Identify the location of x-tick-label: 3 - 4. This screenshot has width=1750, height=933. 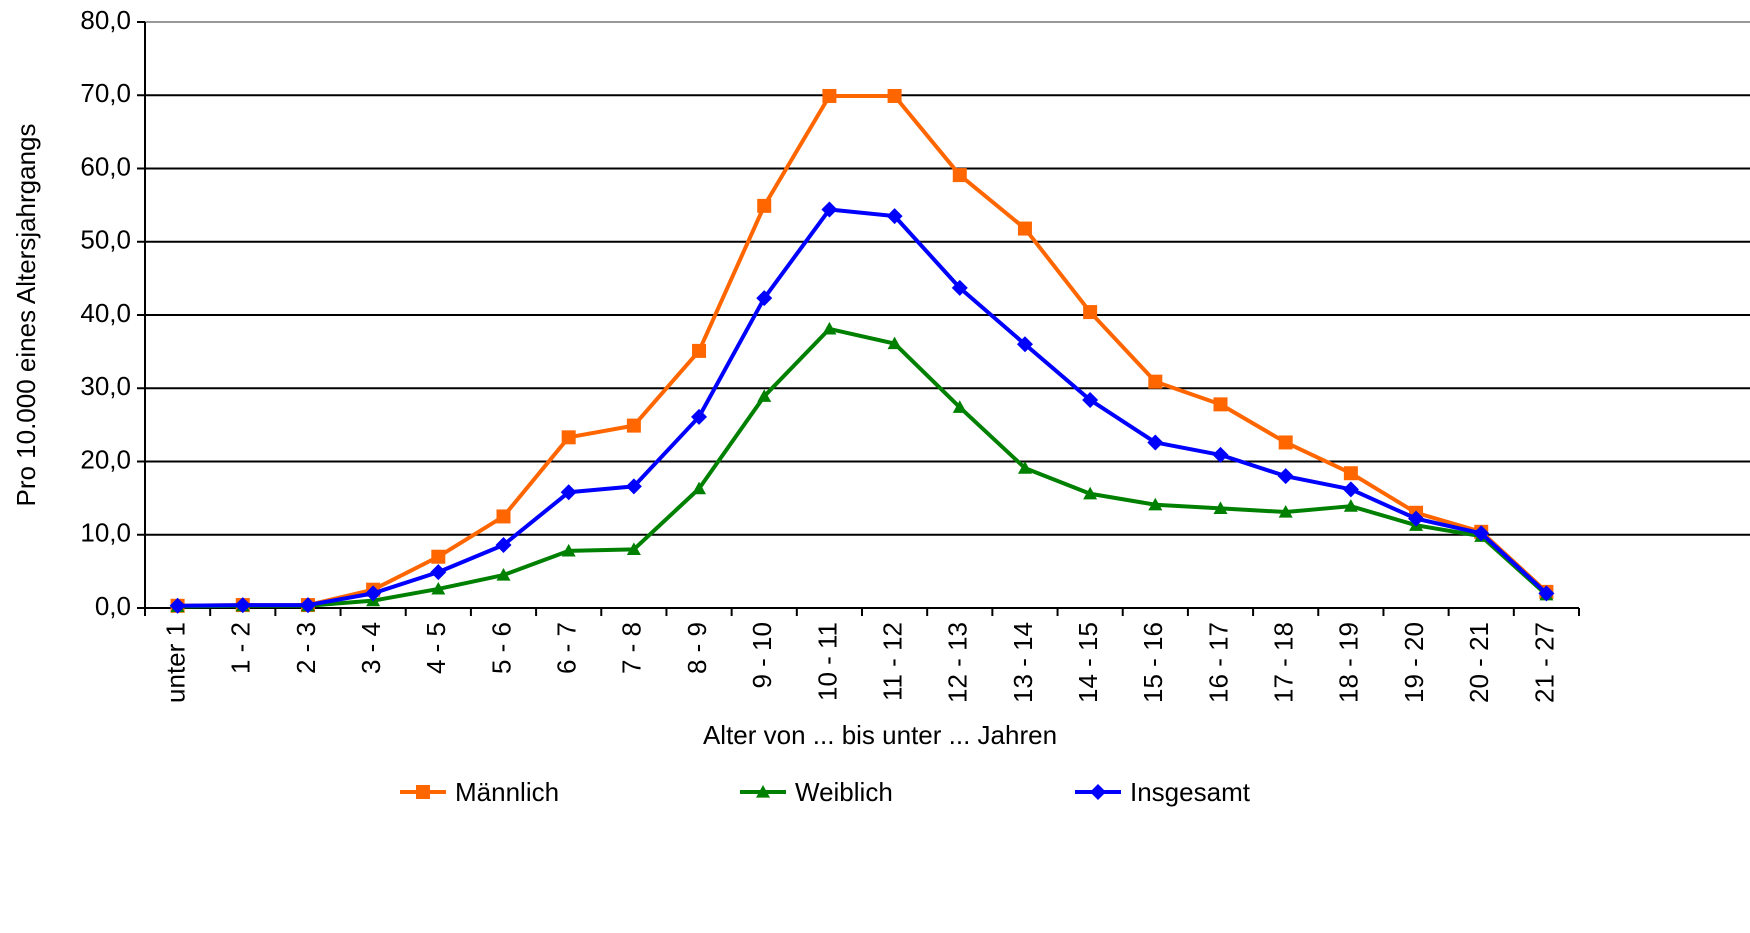
(371, 648).